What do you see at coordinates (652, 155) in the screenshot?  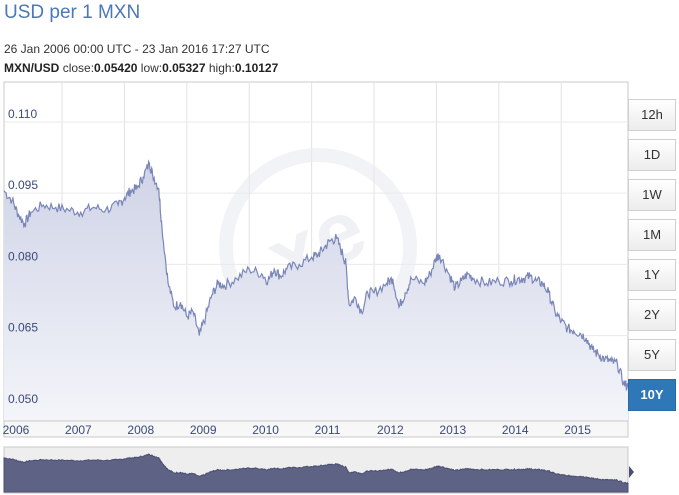 I see `range-button-1d: 1D` at bounding box center [652, 155].